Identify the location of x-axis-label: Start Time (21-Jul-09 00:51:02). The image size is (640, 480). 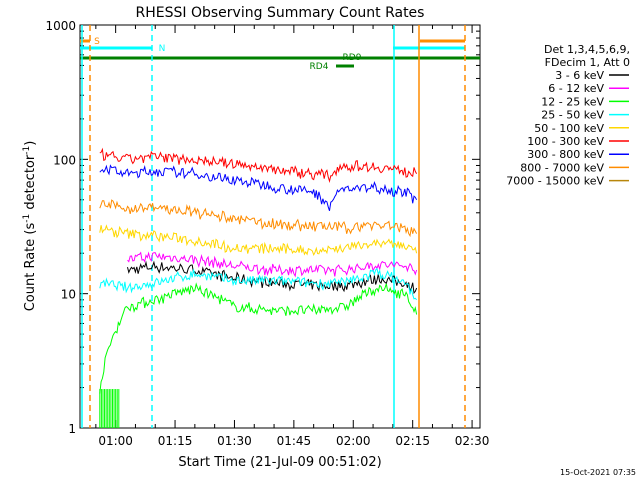
(279, 462).